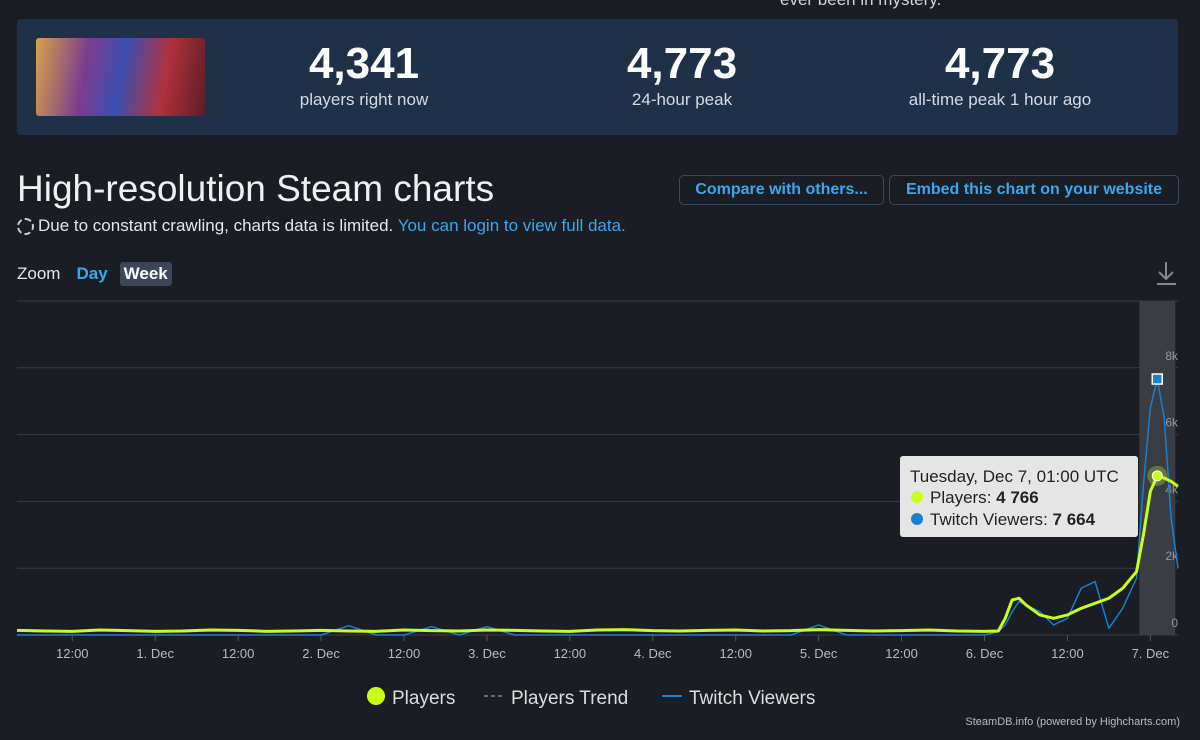 The width and height of the screenshot is (1200, 740). What do you see at coordinates (1172, 356) in the screenshot?
I see `y-tick-label: 8k` at bounding box center [1172, 356].